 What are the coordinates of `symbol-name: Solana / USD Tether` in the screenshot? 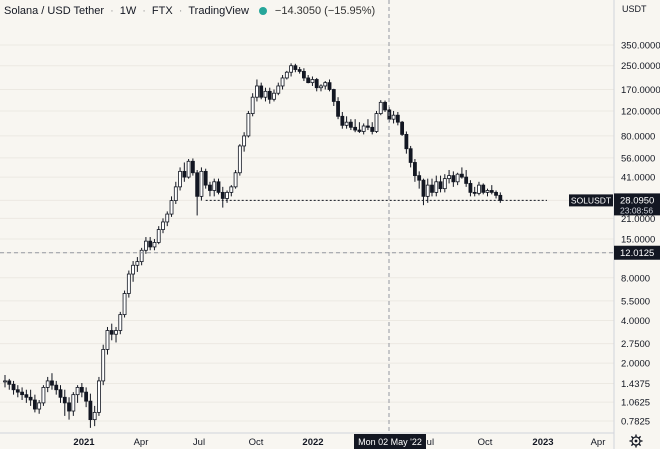 It's located at (54, 11).